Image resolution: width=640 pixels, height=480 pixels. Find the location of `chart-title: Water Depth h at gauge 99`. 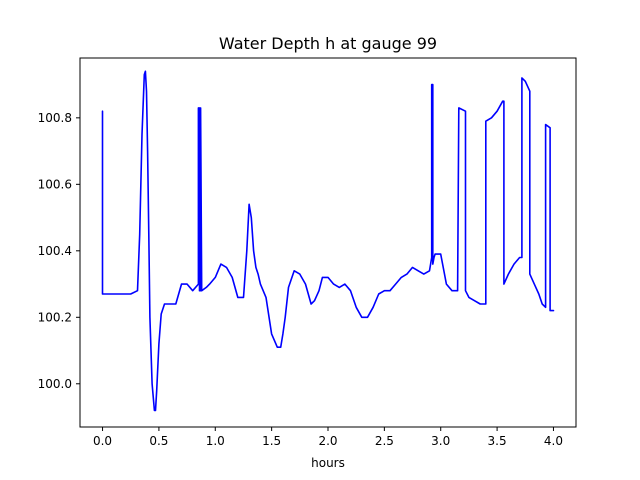

chart-title: Water Depth h at gauge 99 is located at coordinates (328, 43).